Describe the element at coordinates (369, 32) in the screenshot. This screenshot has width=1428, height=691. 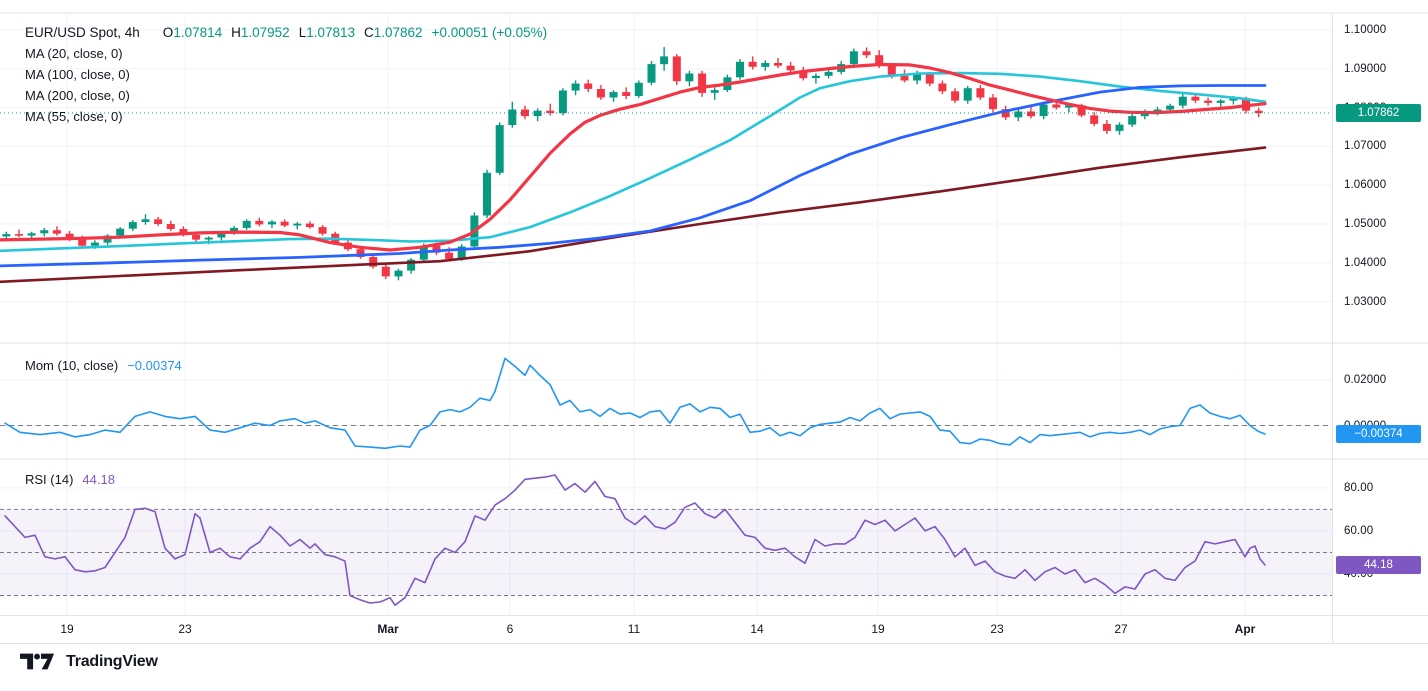
I see `close-label: C` at that location.